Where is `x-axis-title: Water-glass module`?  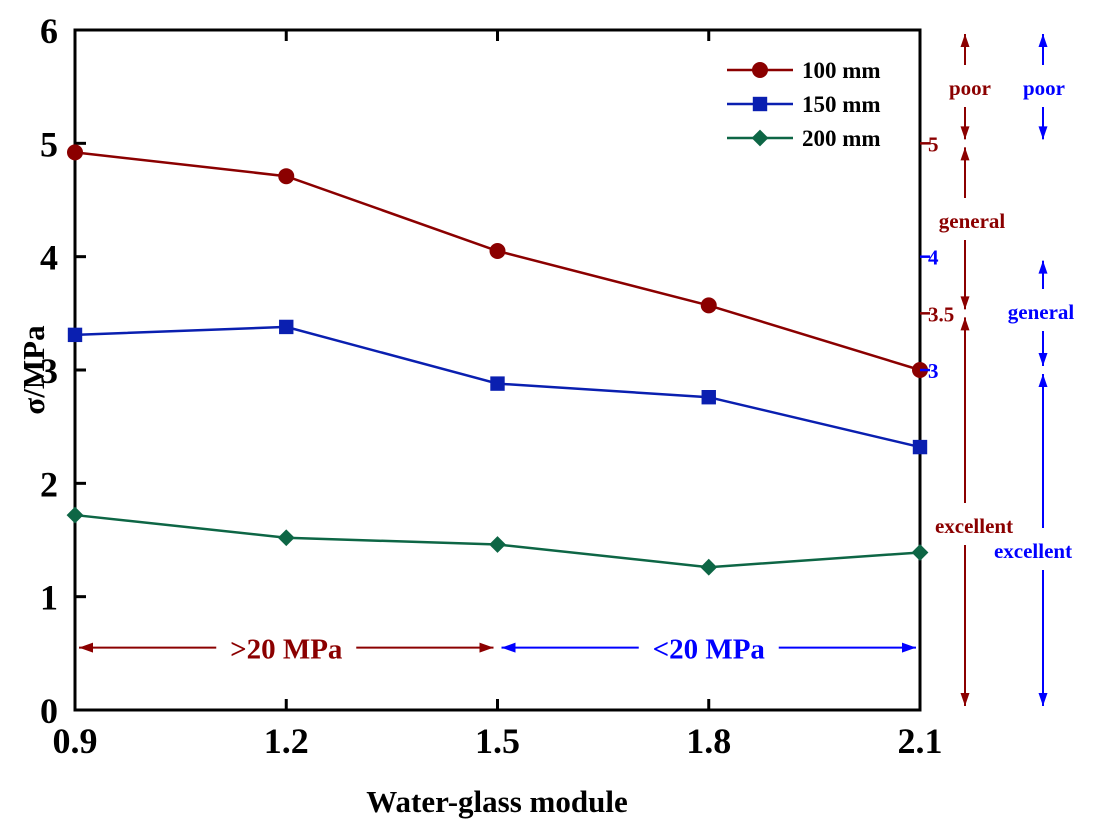
x-axis-title: Water-glass module is located at coordinates (496, 801).